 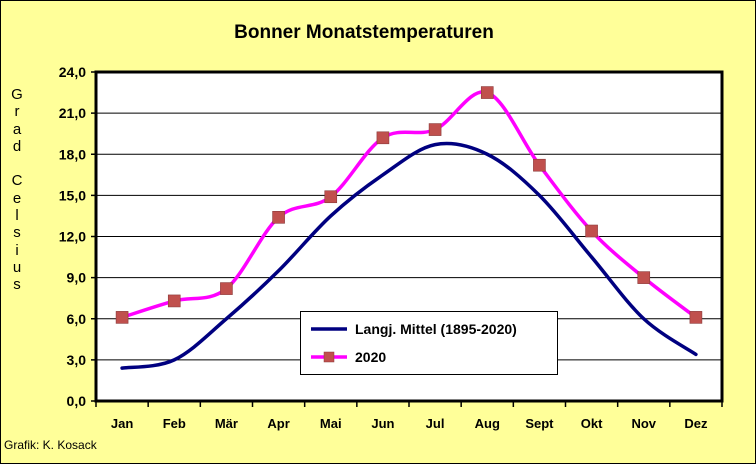 What do you see at coordinates (174, 423) in the screenshot?
I see `x-tick-label: Feb` at bounding box center [174, 423].